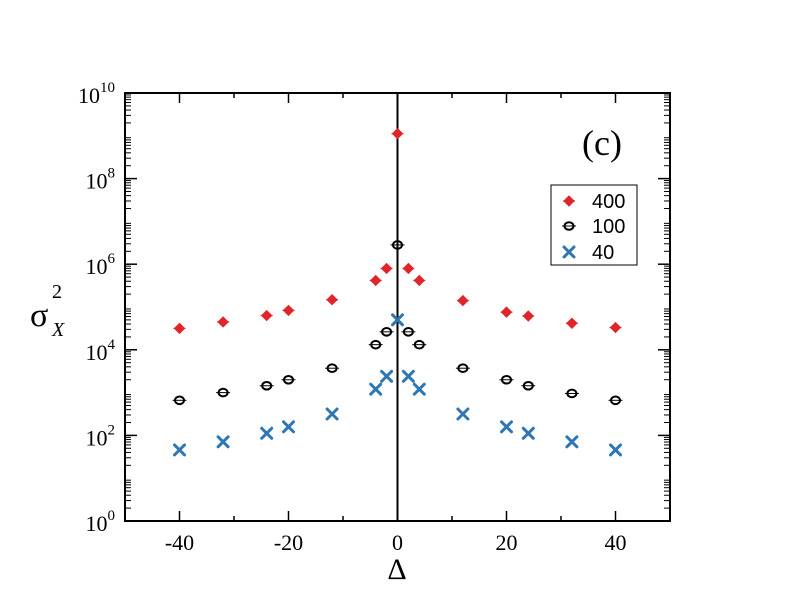  I want to click on x-tick-label: 0, so click(397, 542).